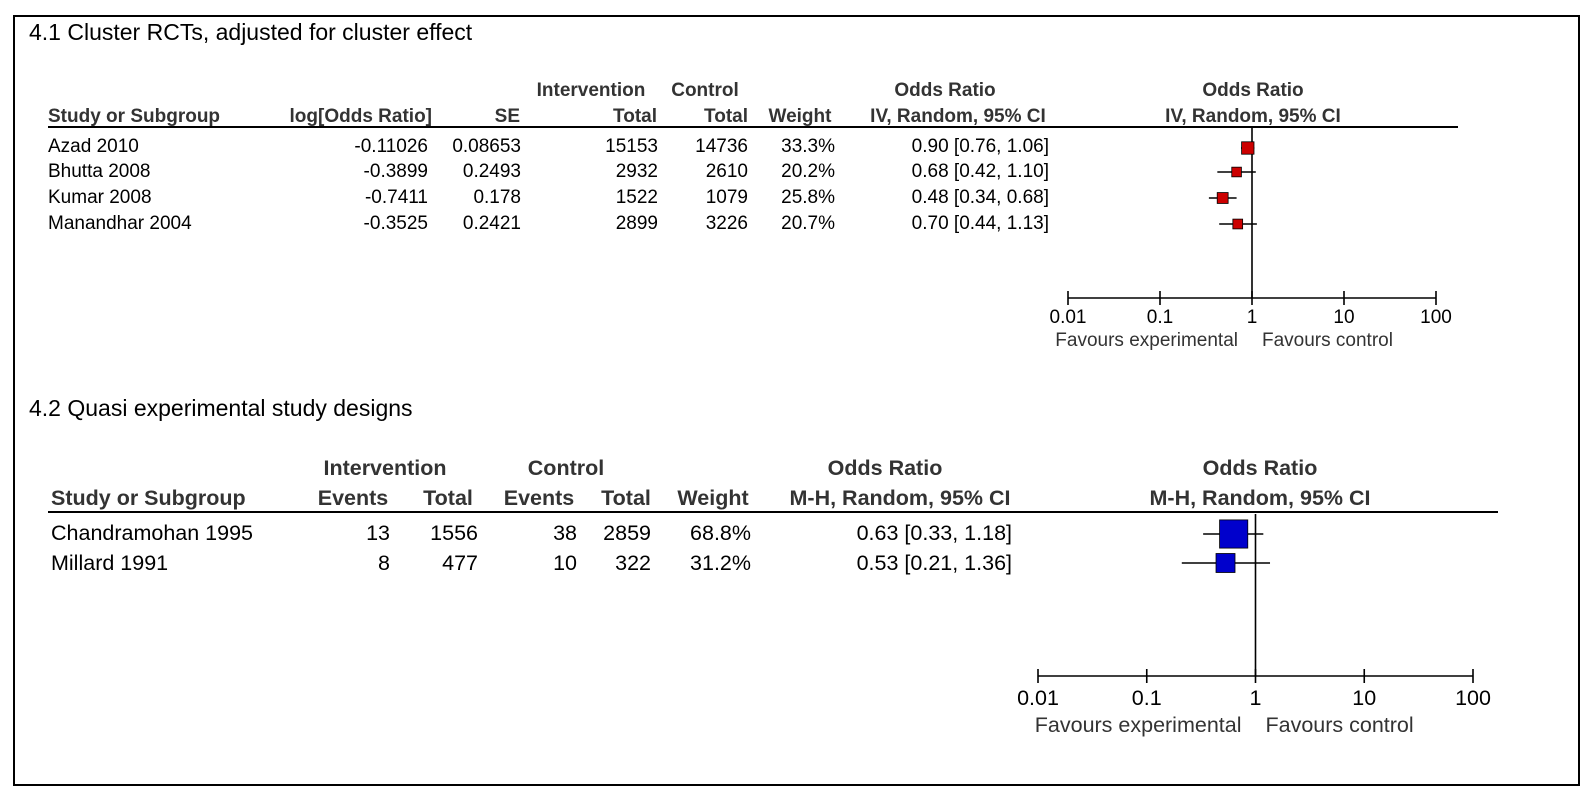 The height and width of the screenshot is (800, 1596). What do you see at coordinates (958, 116) in the screenshot?
I see `p1-header-or-method: IV, Random, 95% CI` at bounding box center [958, 116].